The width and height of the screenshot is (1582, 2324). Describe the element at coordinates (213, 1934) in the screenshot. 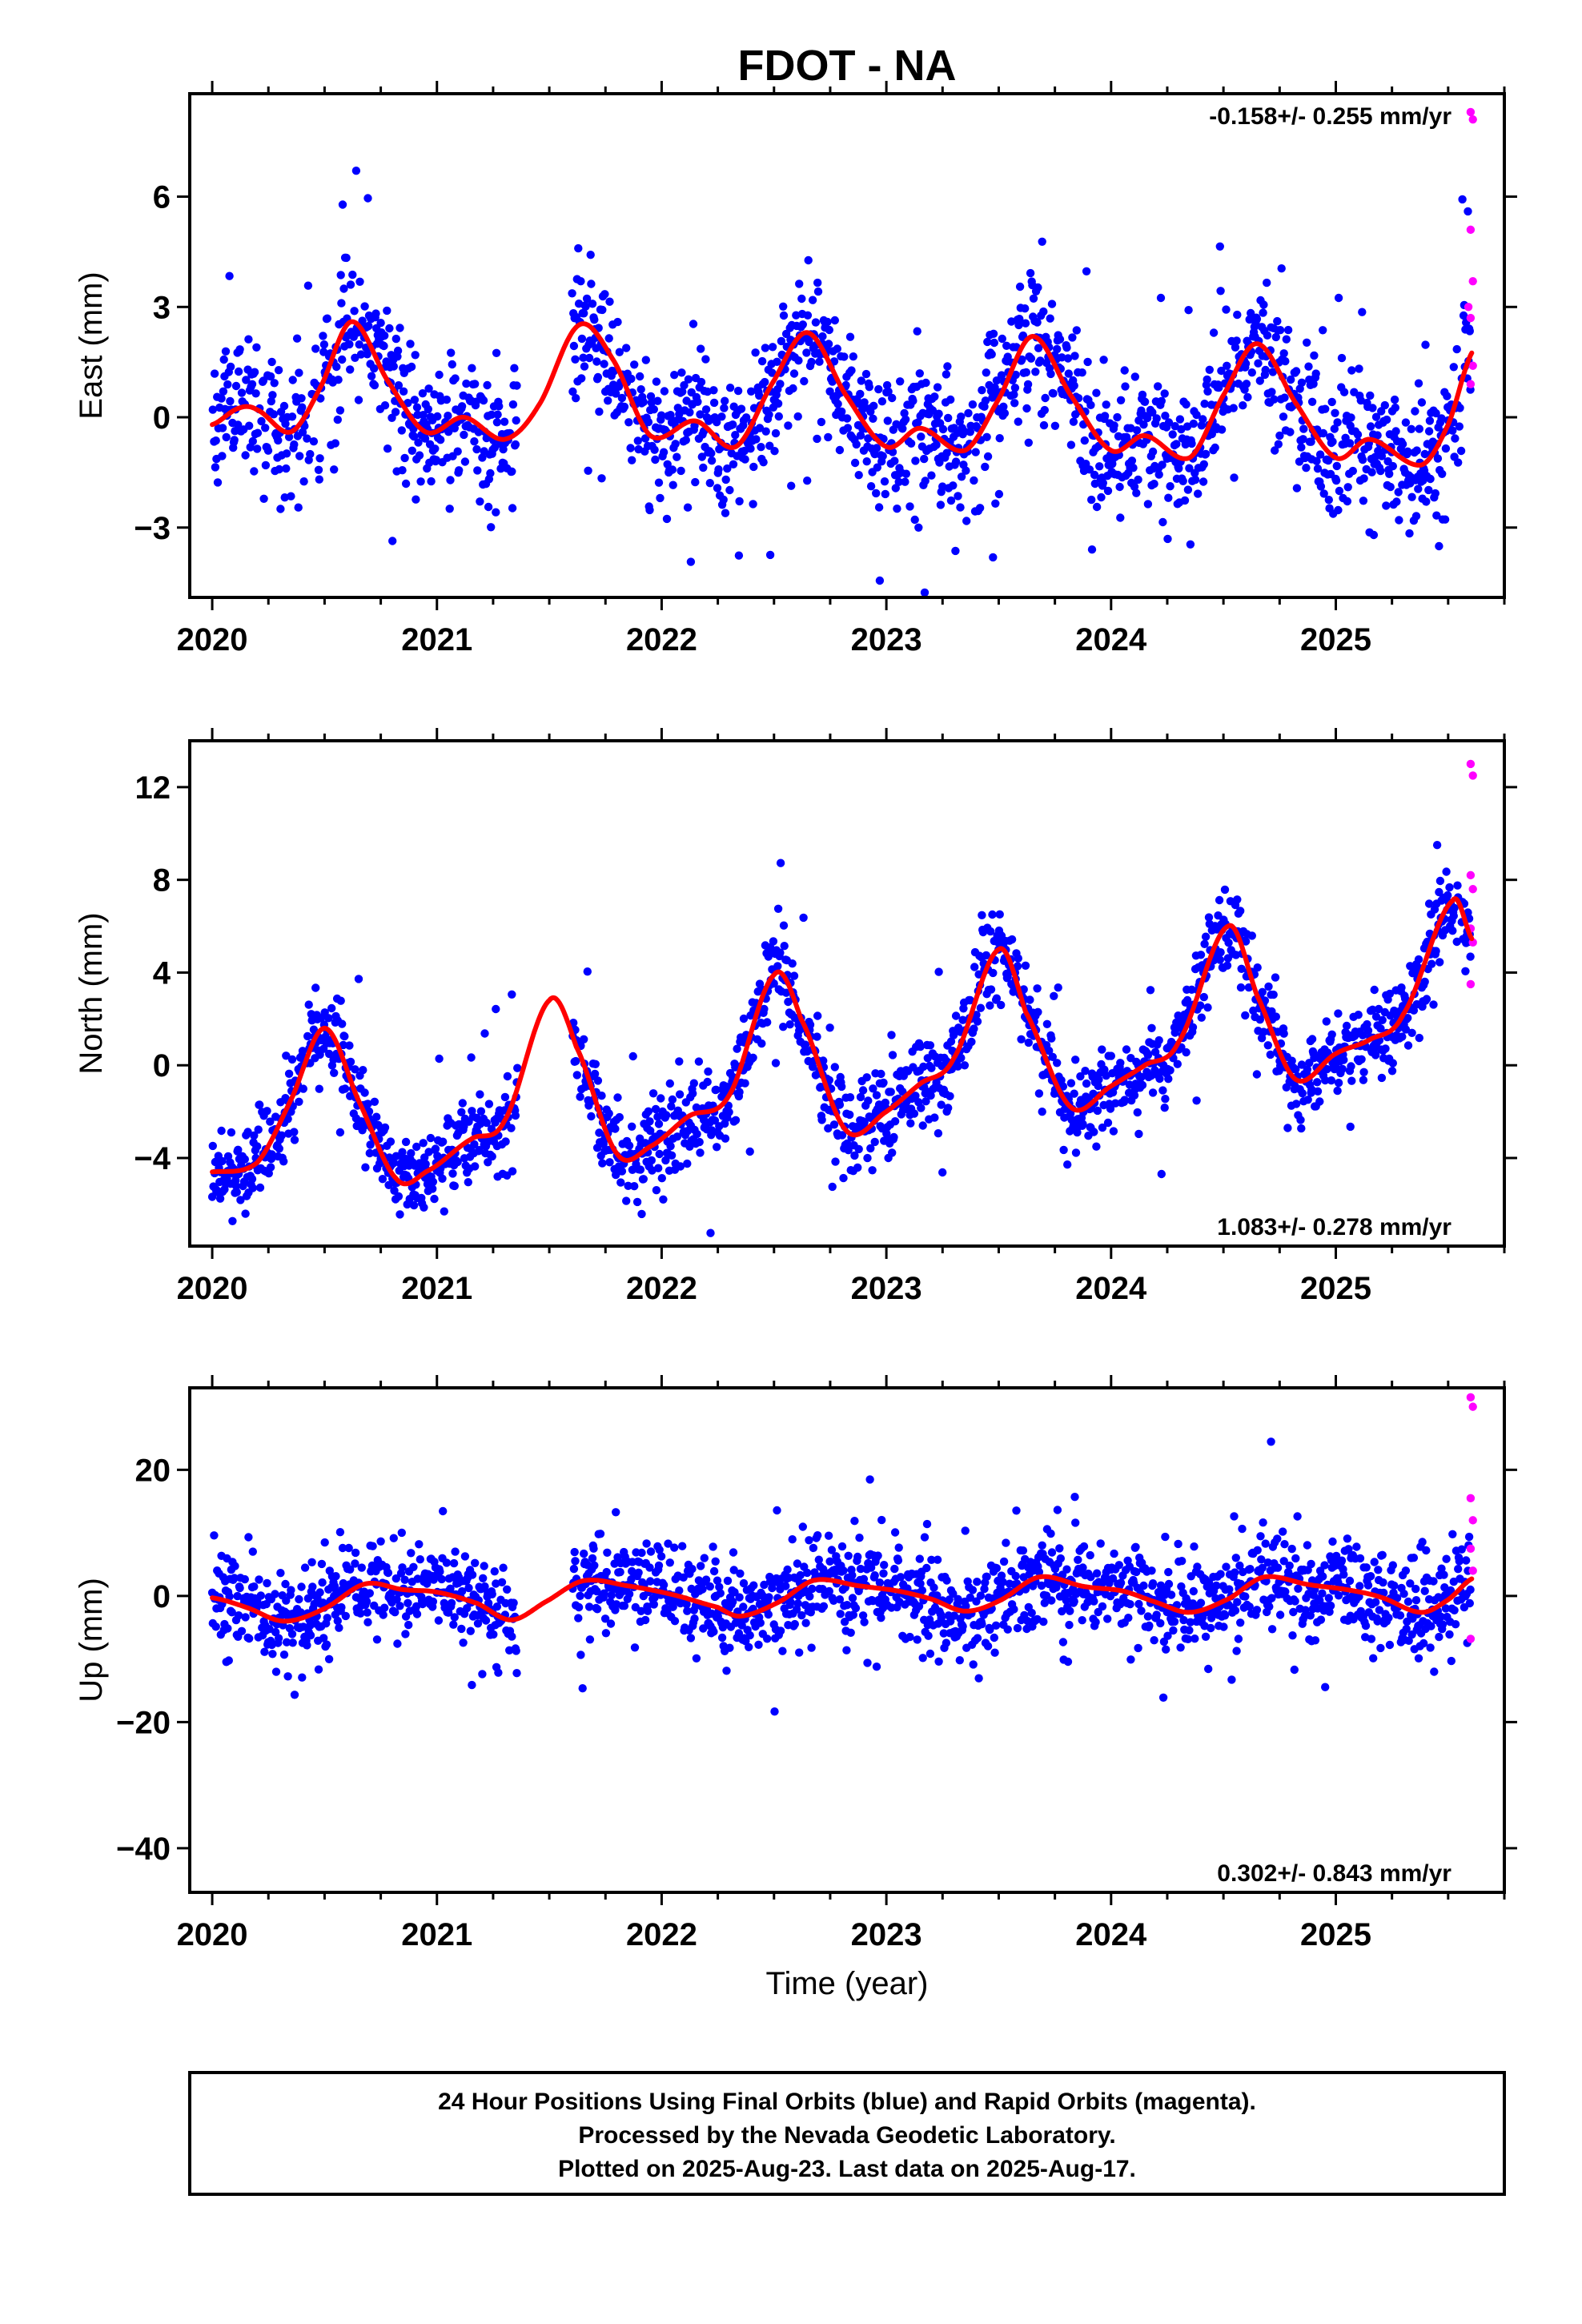

I see `up-xtick-label: 2020` at that location.